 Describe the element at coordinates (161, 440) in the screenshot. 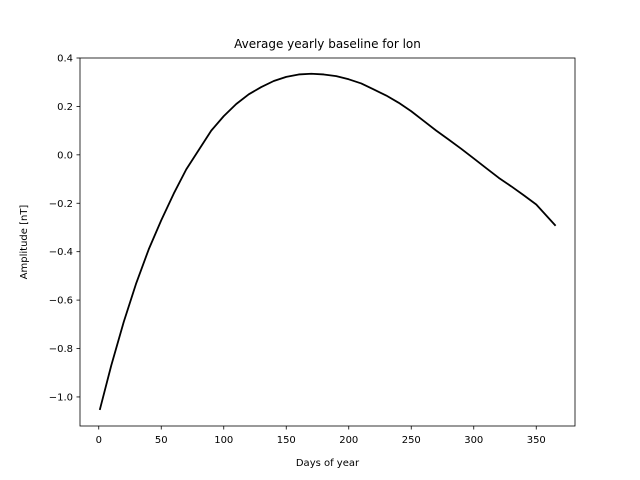

I see `x-tick-label: 50` at that location.